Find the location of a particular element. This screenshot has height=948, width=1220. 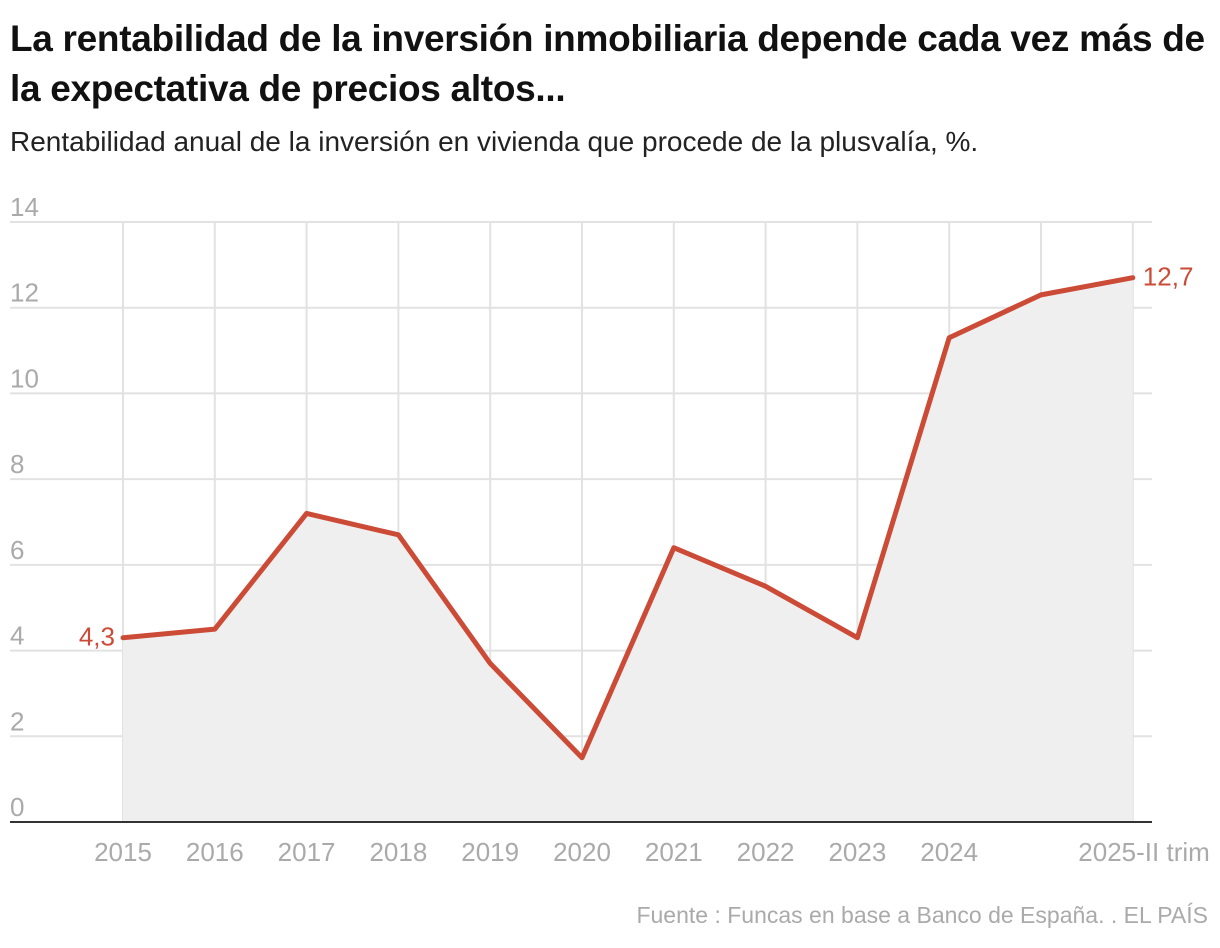

y-tick-label: 0 is located at coordinates (17, 807).